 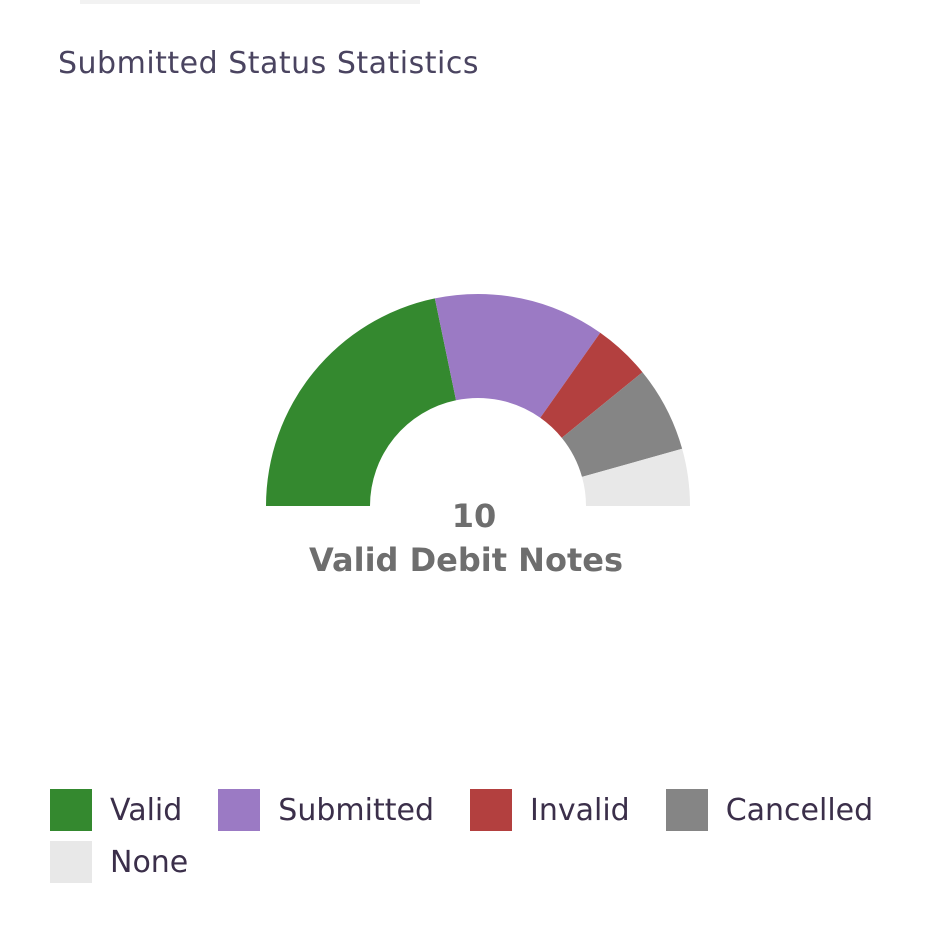 I want to click on slice-invalid, so click(x=591, y=385).